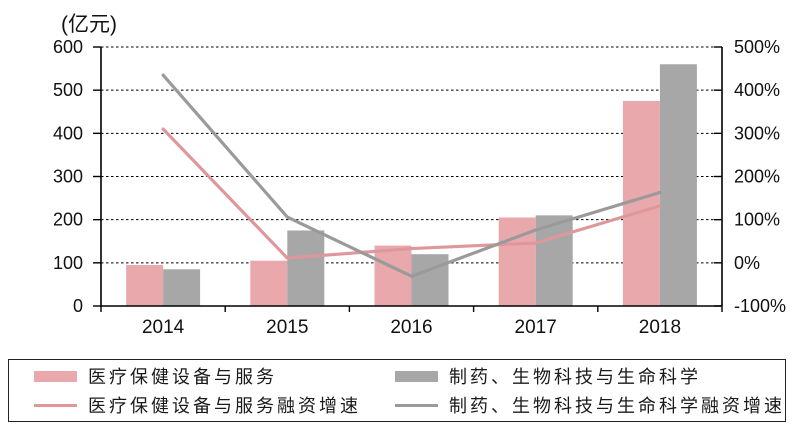 Image resolution: width=794 pixels, height=427 pixels. What do you see at coordinates (757, 133) in the screenshot?
I see `right-axis-tick-label: 300%` at bounding box center [757, 133].